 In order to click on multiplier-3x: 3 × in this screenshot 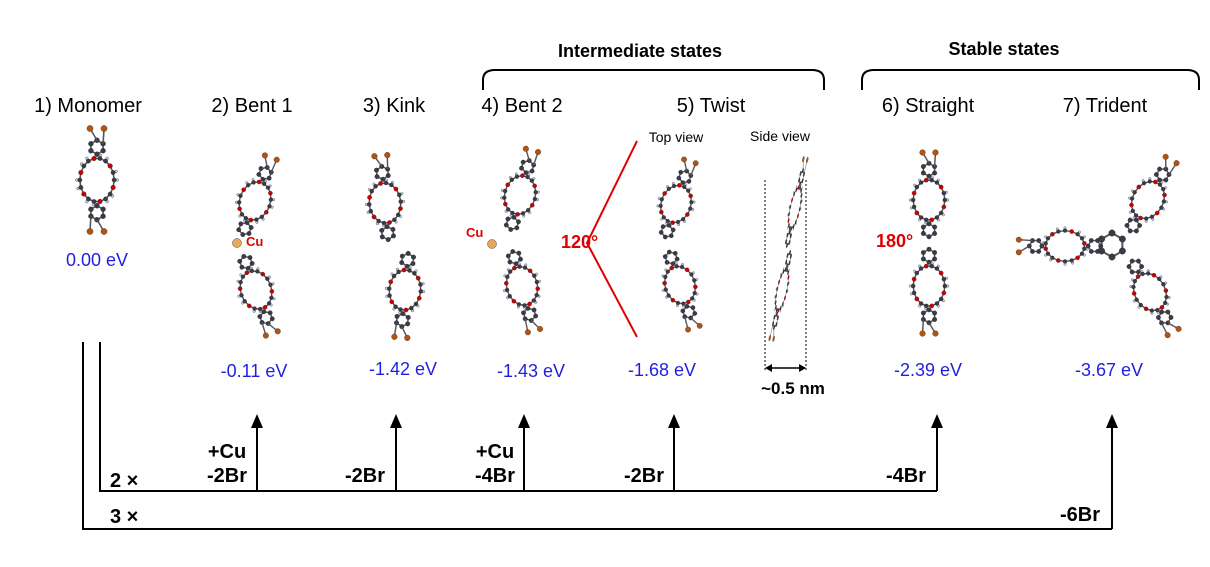, I will do `click(124, 517)`.